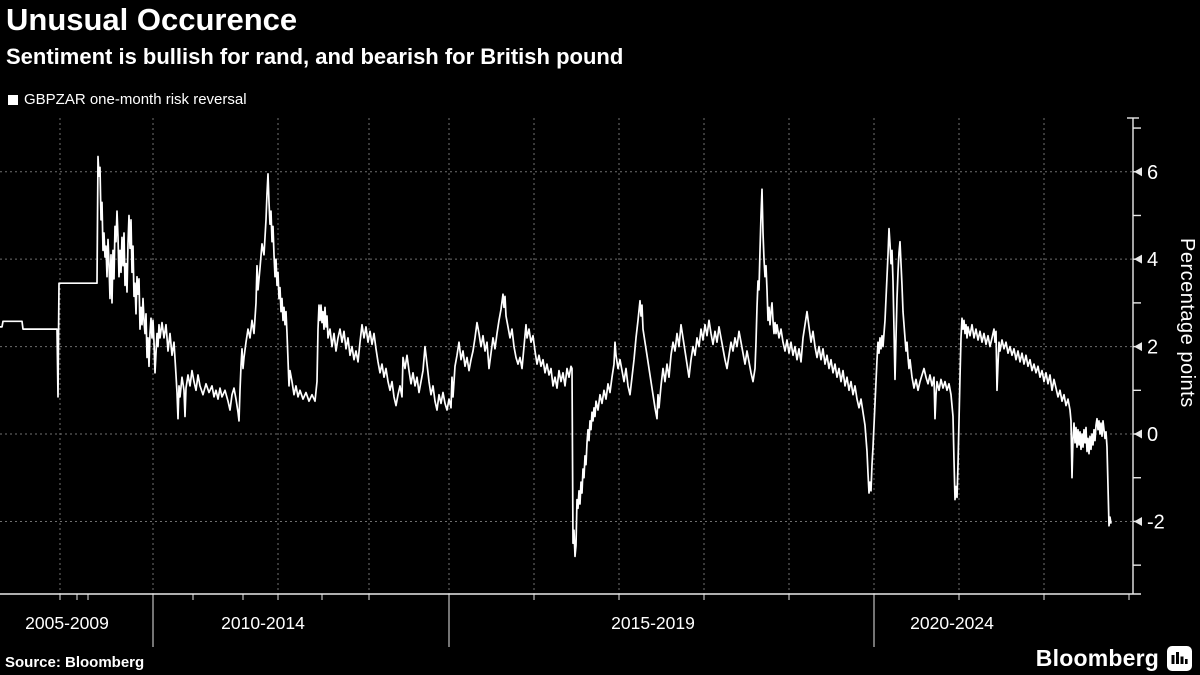 The height and width of the screenshot is (675, 1200). I want to click on x-axis-label: 2015-2019, so click(653, 623).